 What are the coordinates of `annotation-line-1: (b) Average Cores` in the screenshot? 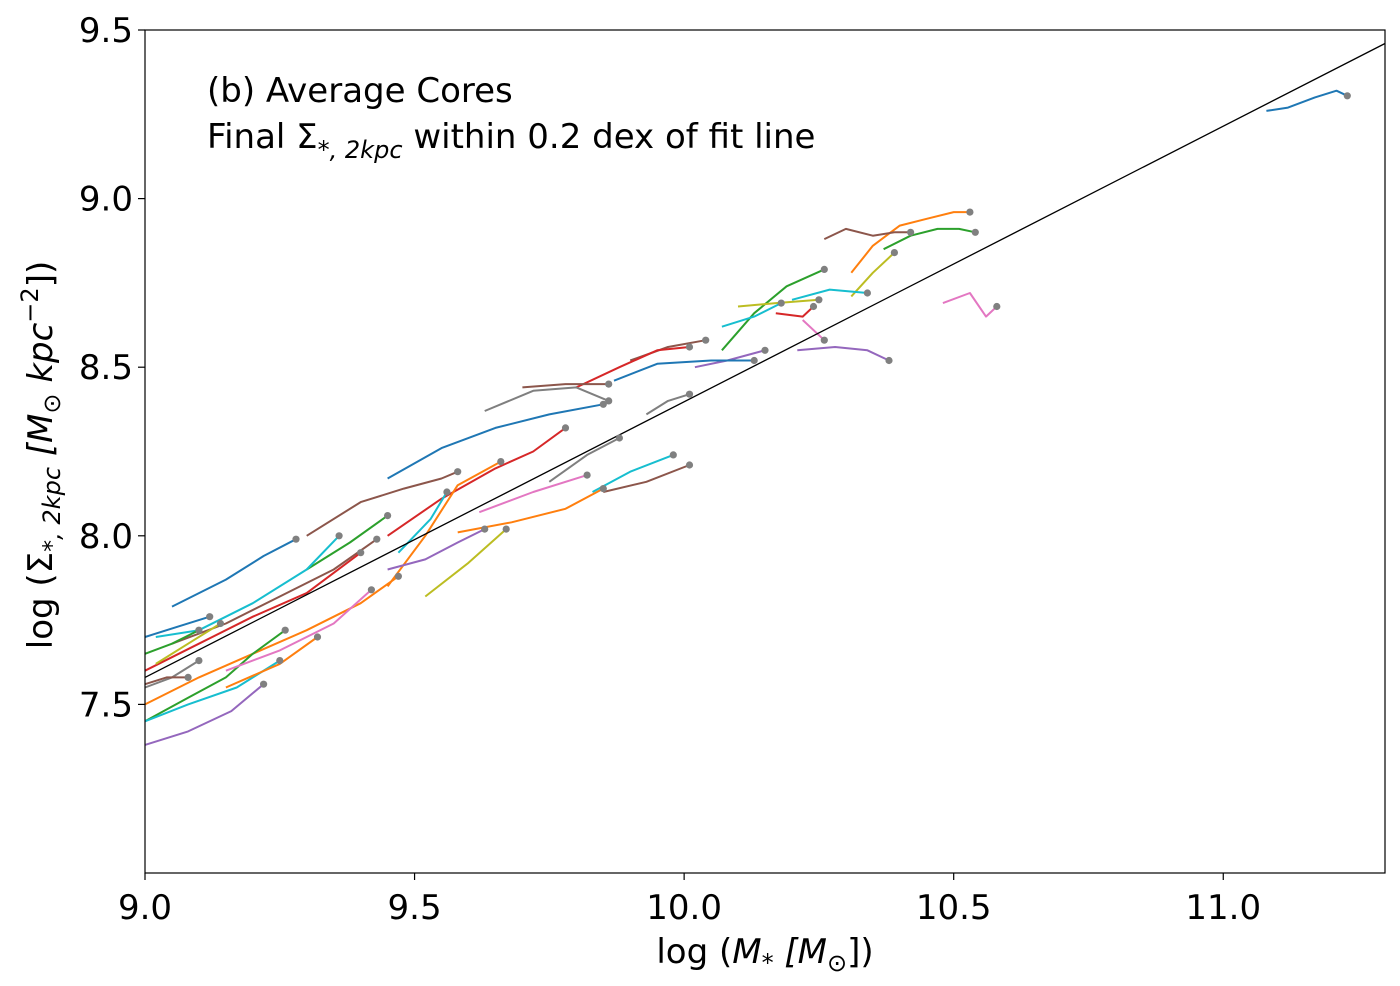 It's located at (360, 91).